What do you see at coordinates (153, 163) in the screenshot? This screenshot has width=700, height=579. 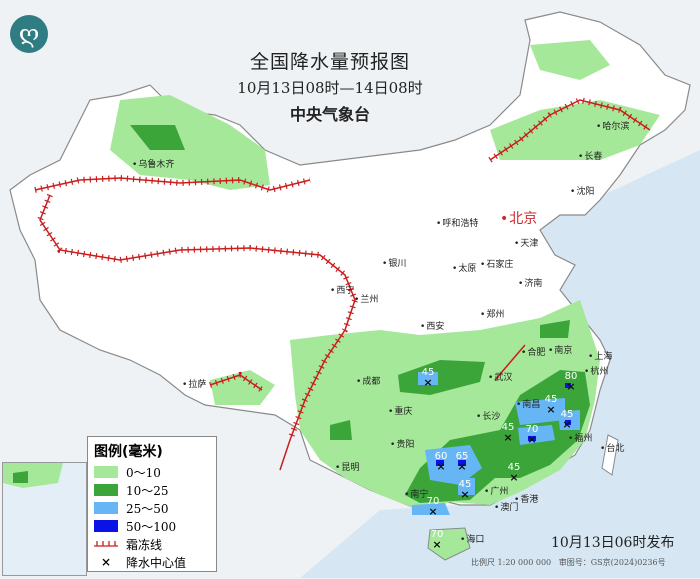 I see `city-label: 乌鲁木齐` at bounding box center [153, 163].